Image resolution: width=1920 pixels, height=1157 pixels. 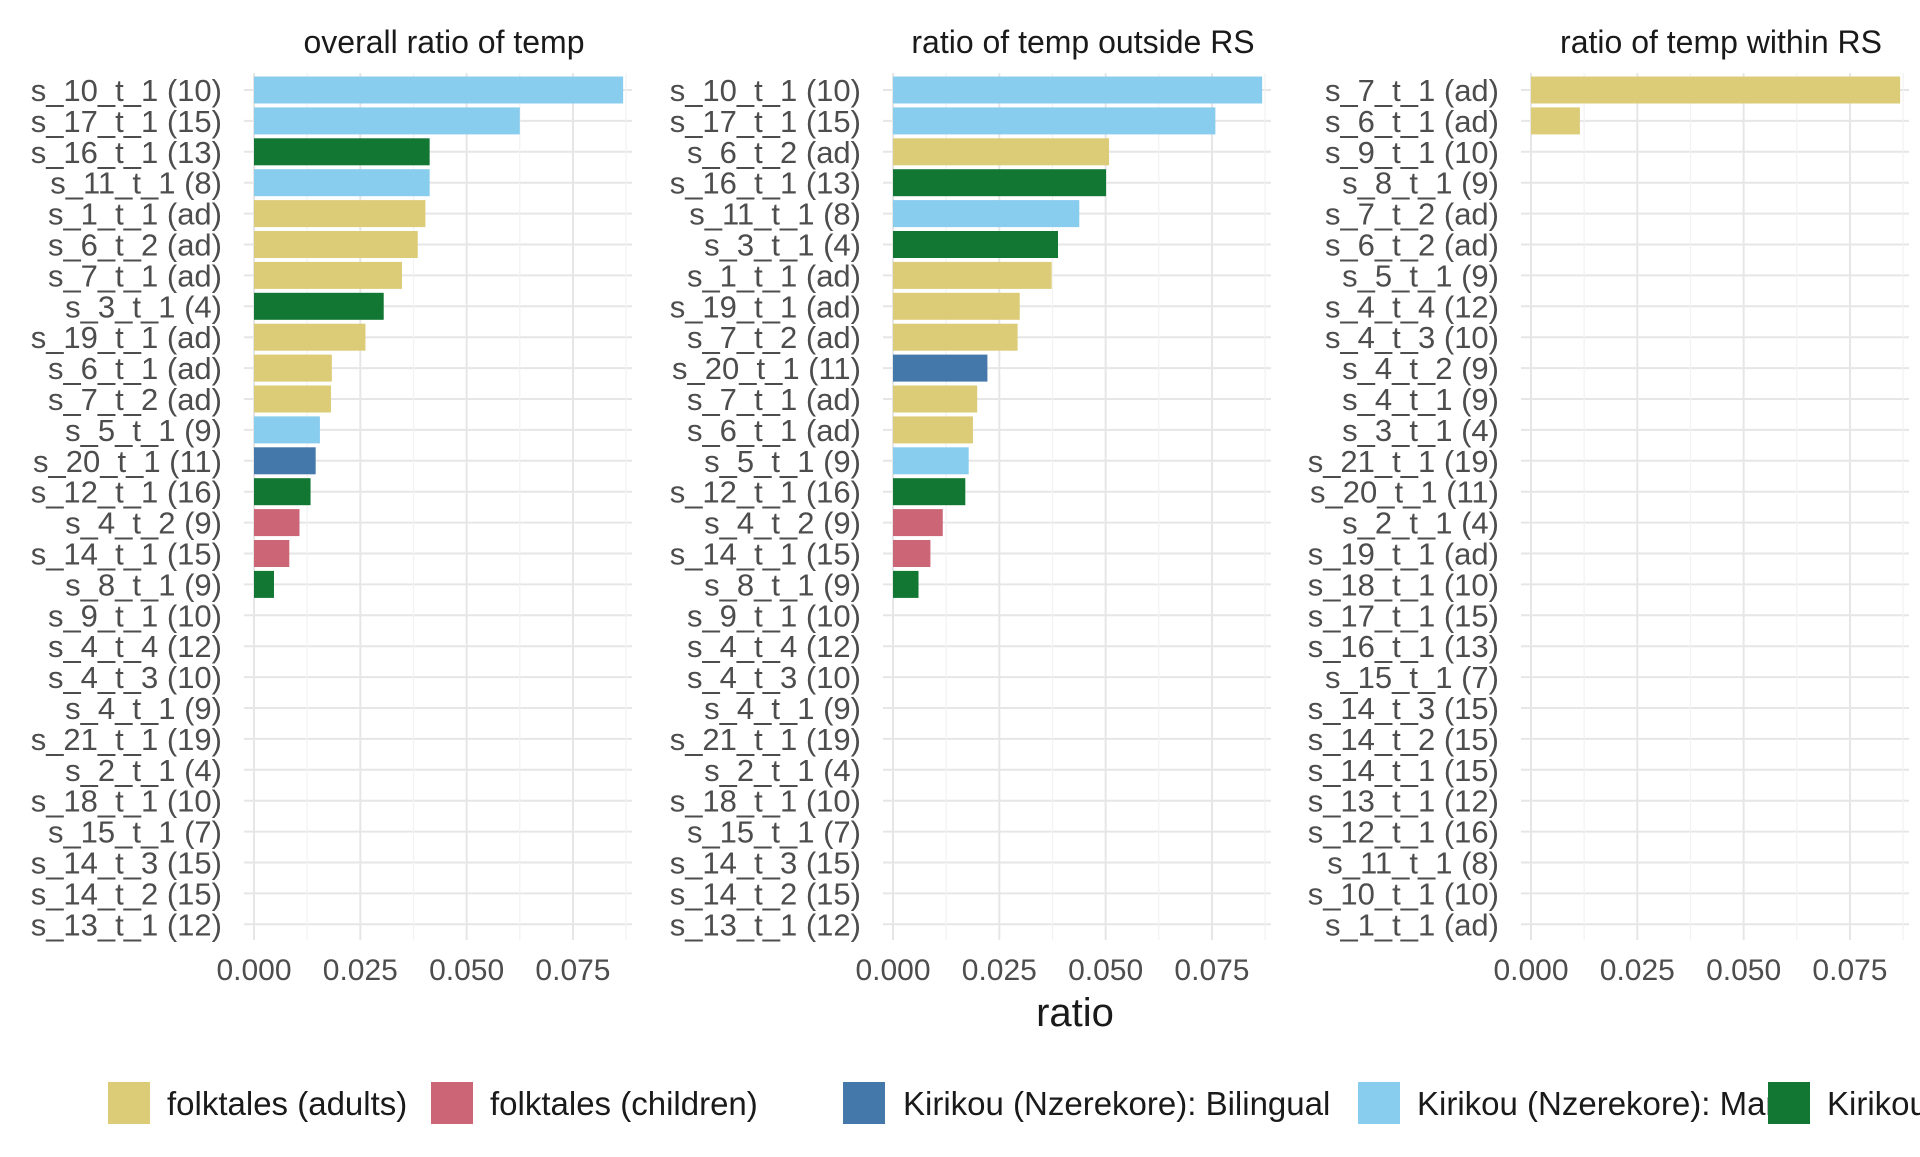 I want to click on legend-label: Kirikou (Nzerekore): Bilingual, so click(x=1116, y=1103).